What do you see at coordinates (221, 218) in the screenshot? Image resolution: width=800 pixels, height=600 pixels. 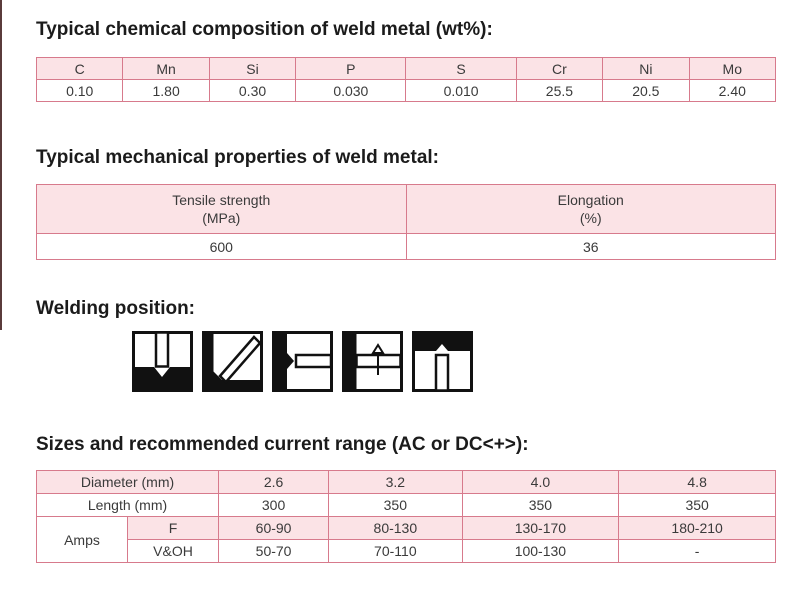 I see `tensile-strength-unit: (MPa)` at bounding box center [221, 218].